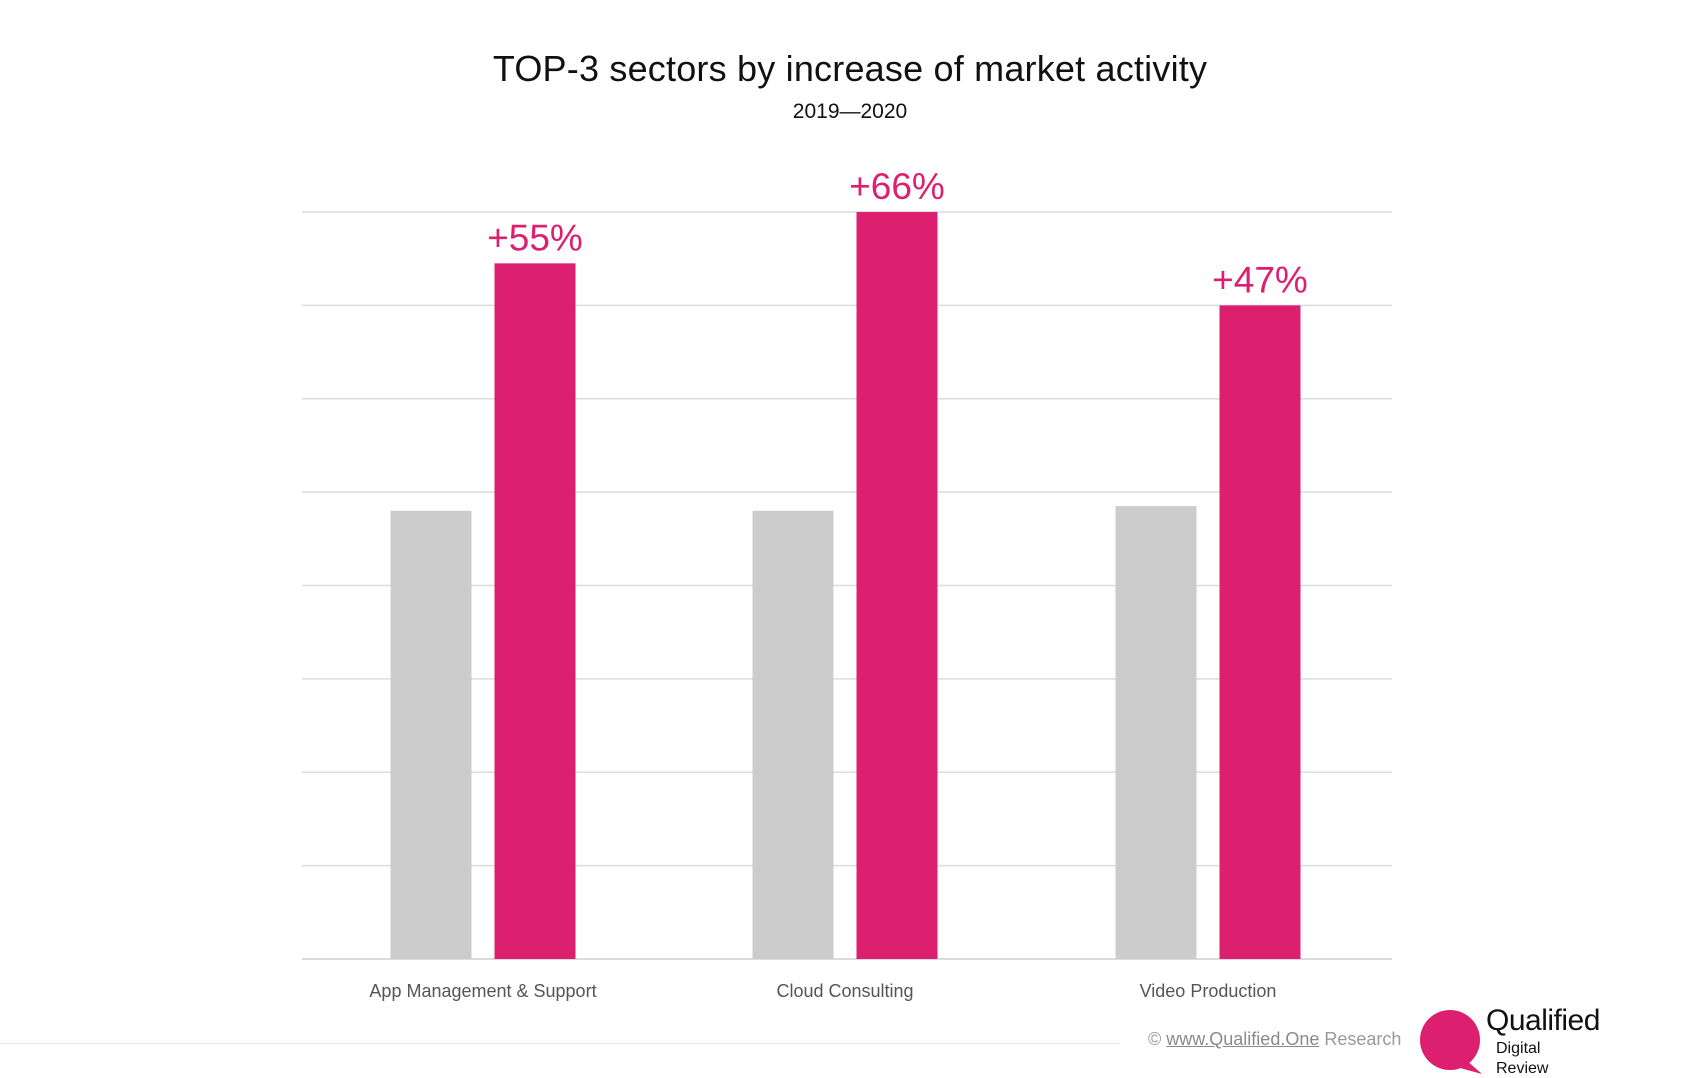 The image size is (1683, 1078). I want to click on data-labels: +55% +66% +47%, so click(897, 233).